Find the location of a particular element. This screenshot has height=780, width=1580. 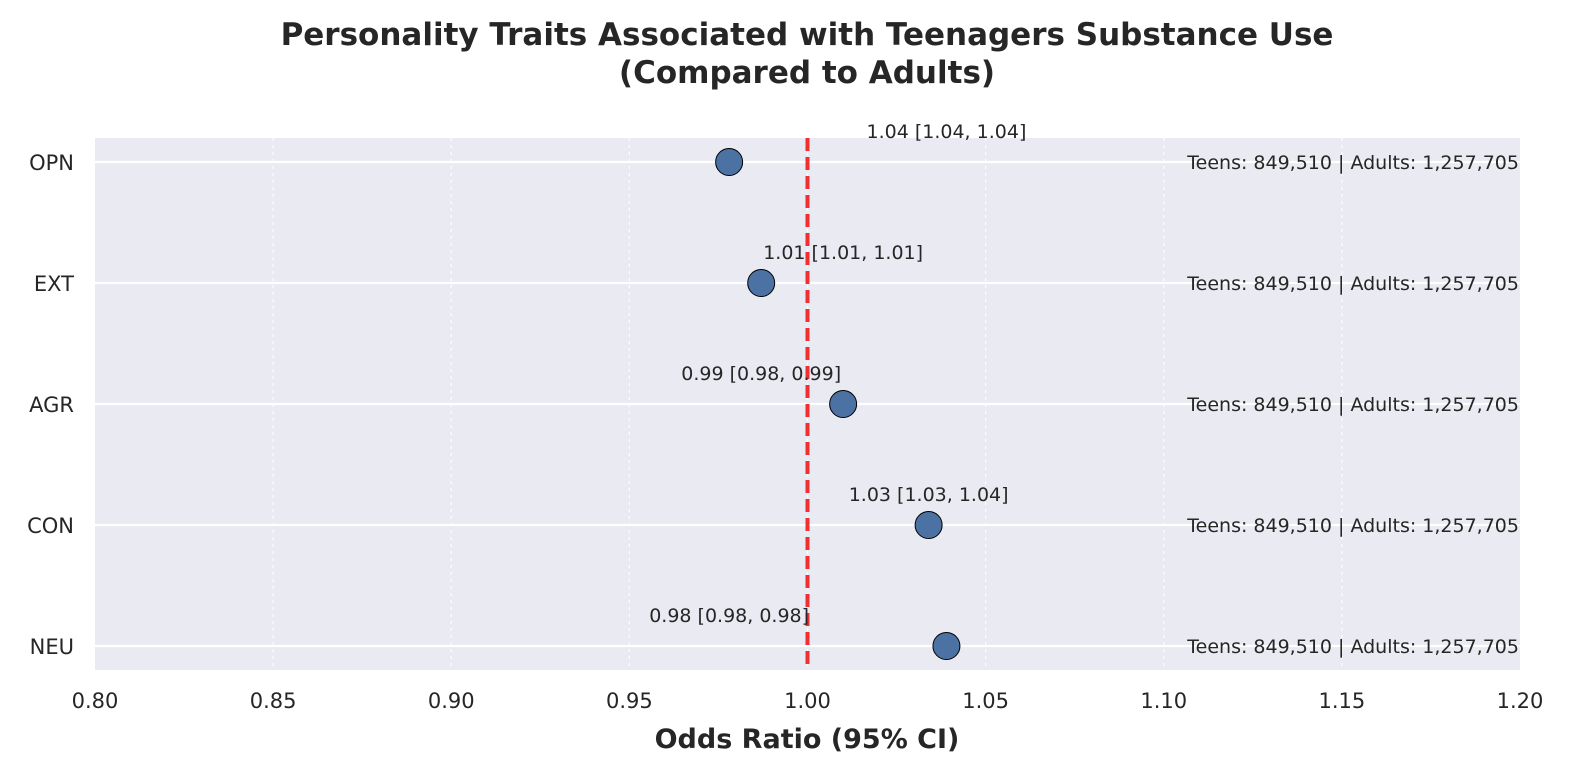

y-tick-label-neu: NEU is located at coordinates (52, 647).